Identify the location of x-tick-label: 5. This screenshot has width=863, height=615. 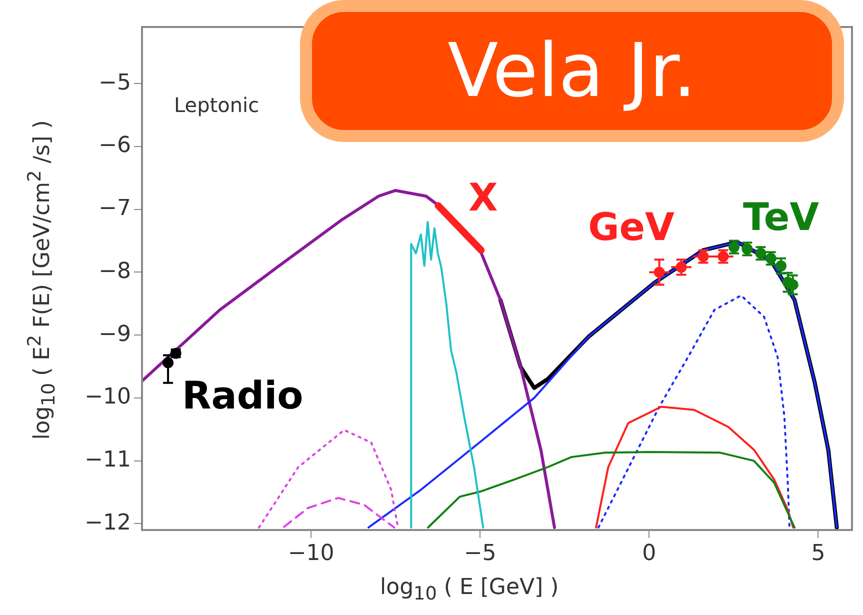
(818, 553).